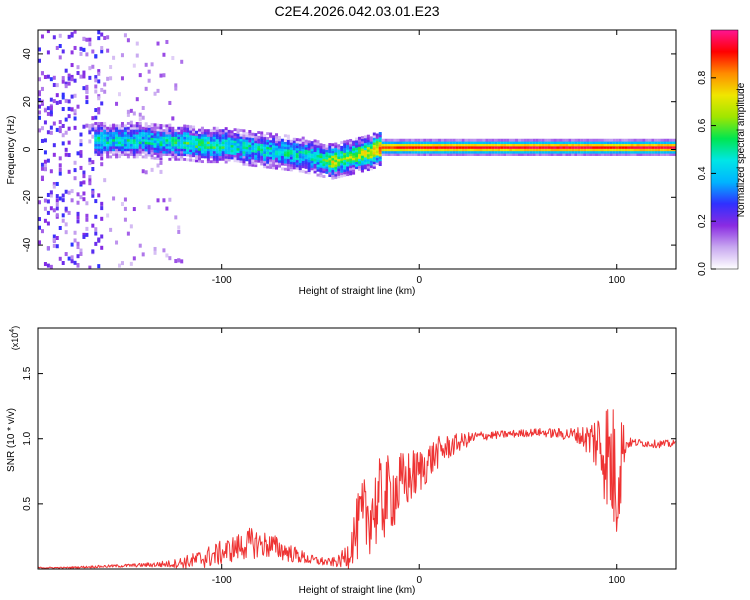 The height and width of the screenshot is (600, 750). I want to click on x-tick-label: 0, so click(419, 580).